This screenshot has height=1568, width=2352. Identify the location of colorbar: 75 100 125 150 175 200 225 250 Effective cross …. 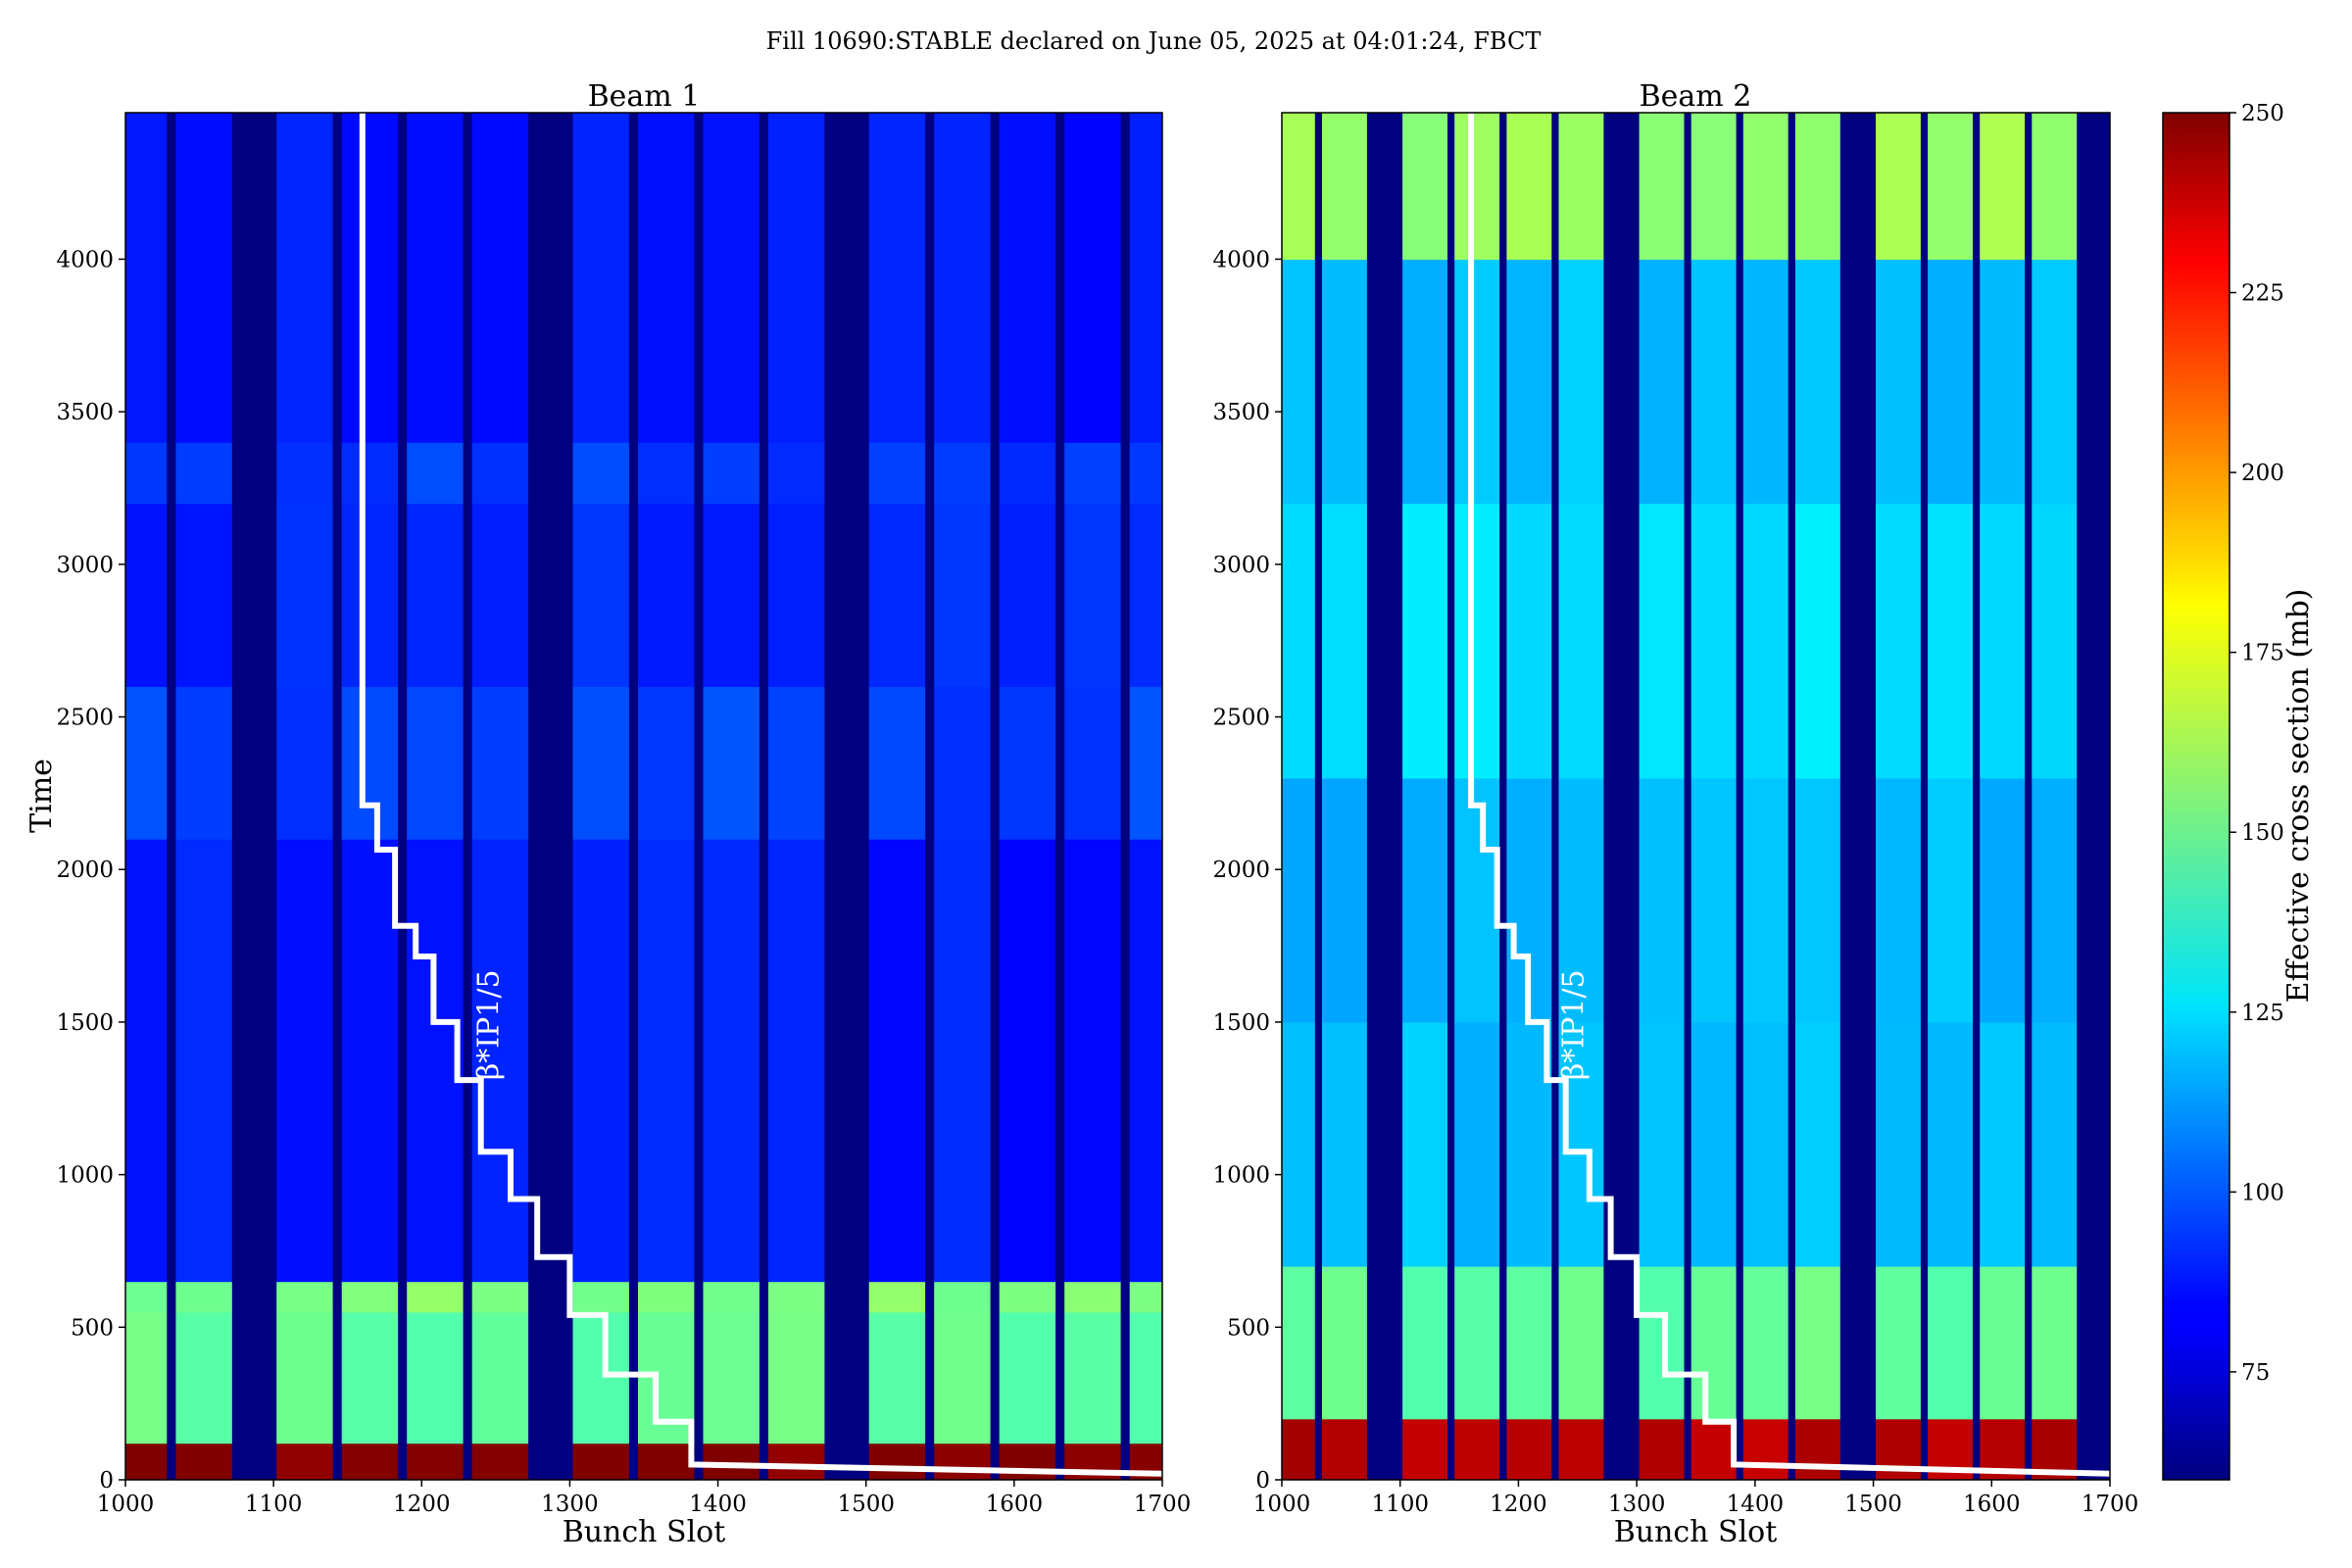
(2239, 791).